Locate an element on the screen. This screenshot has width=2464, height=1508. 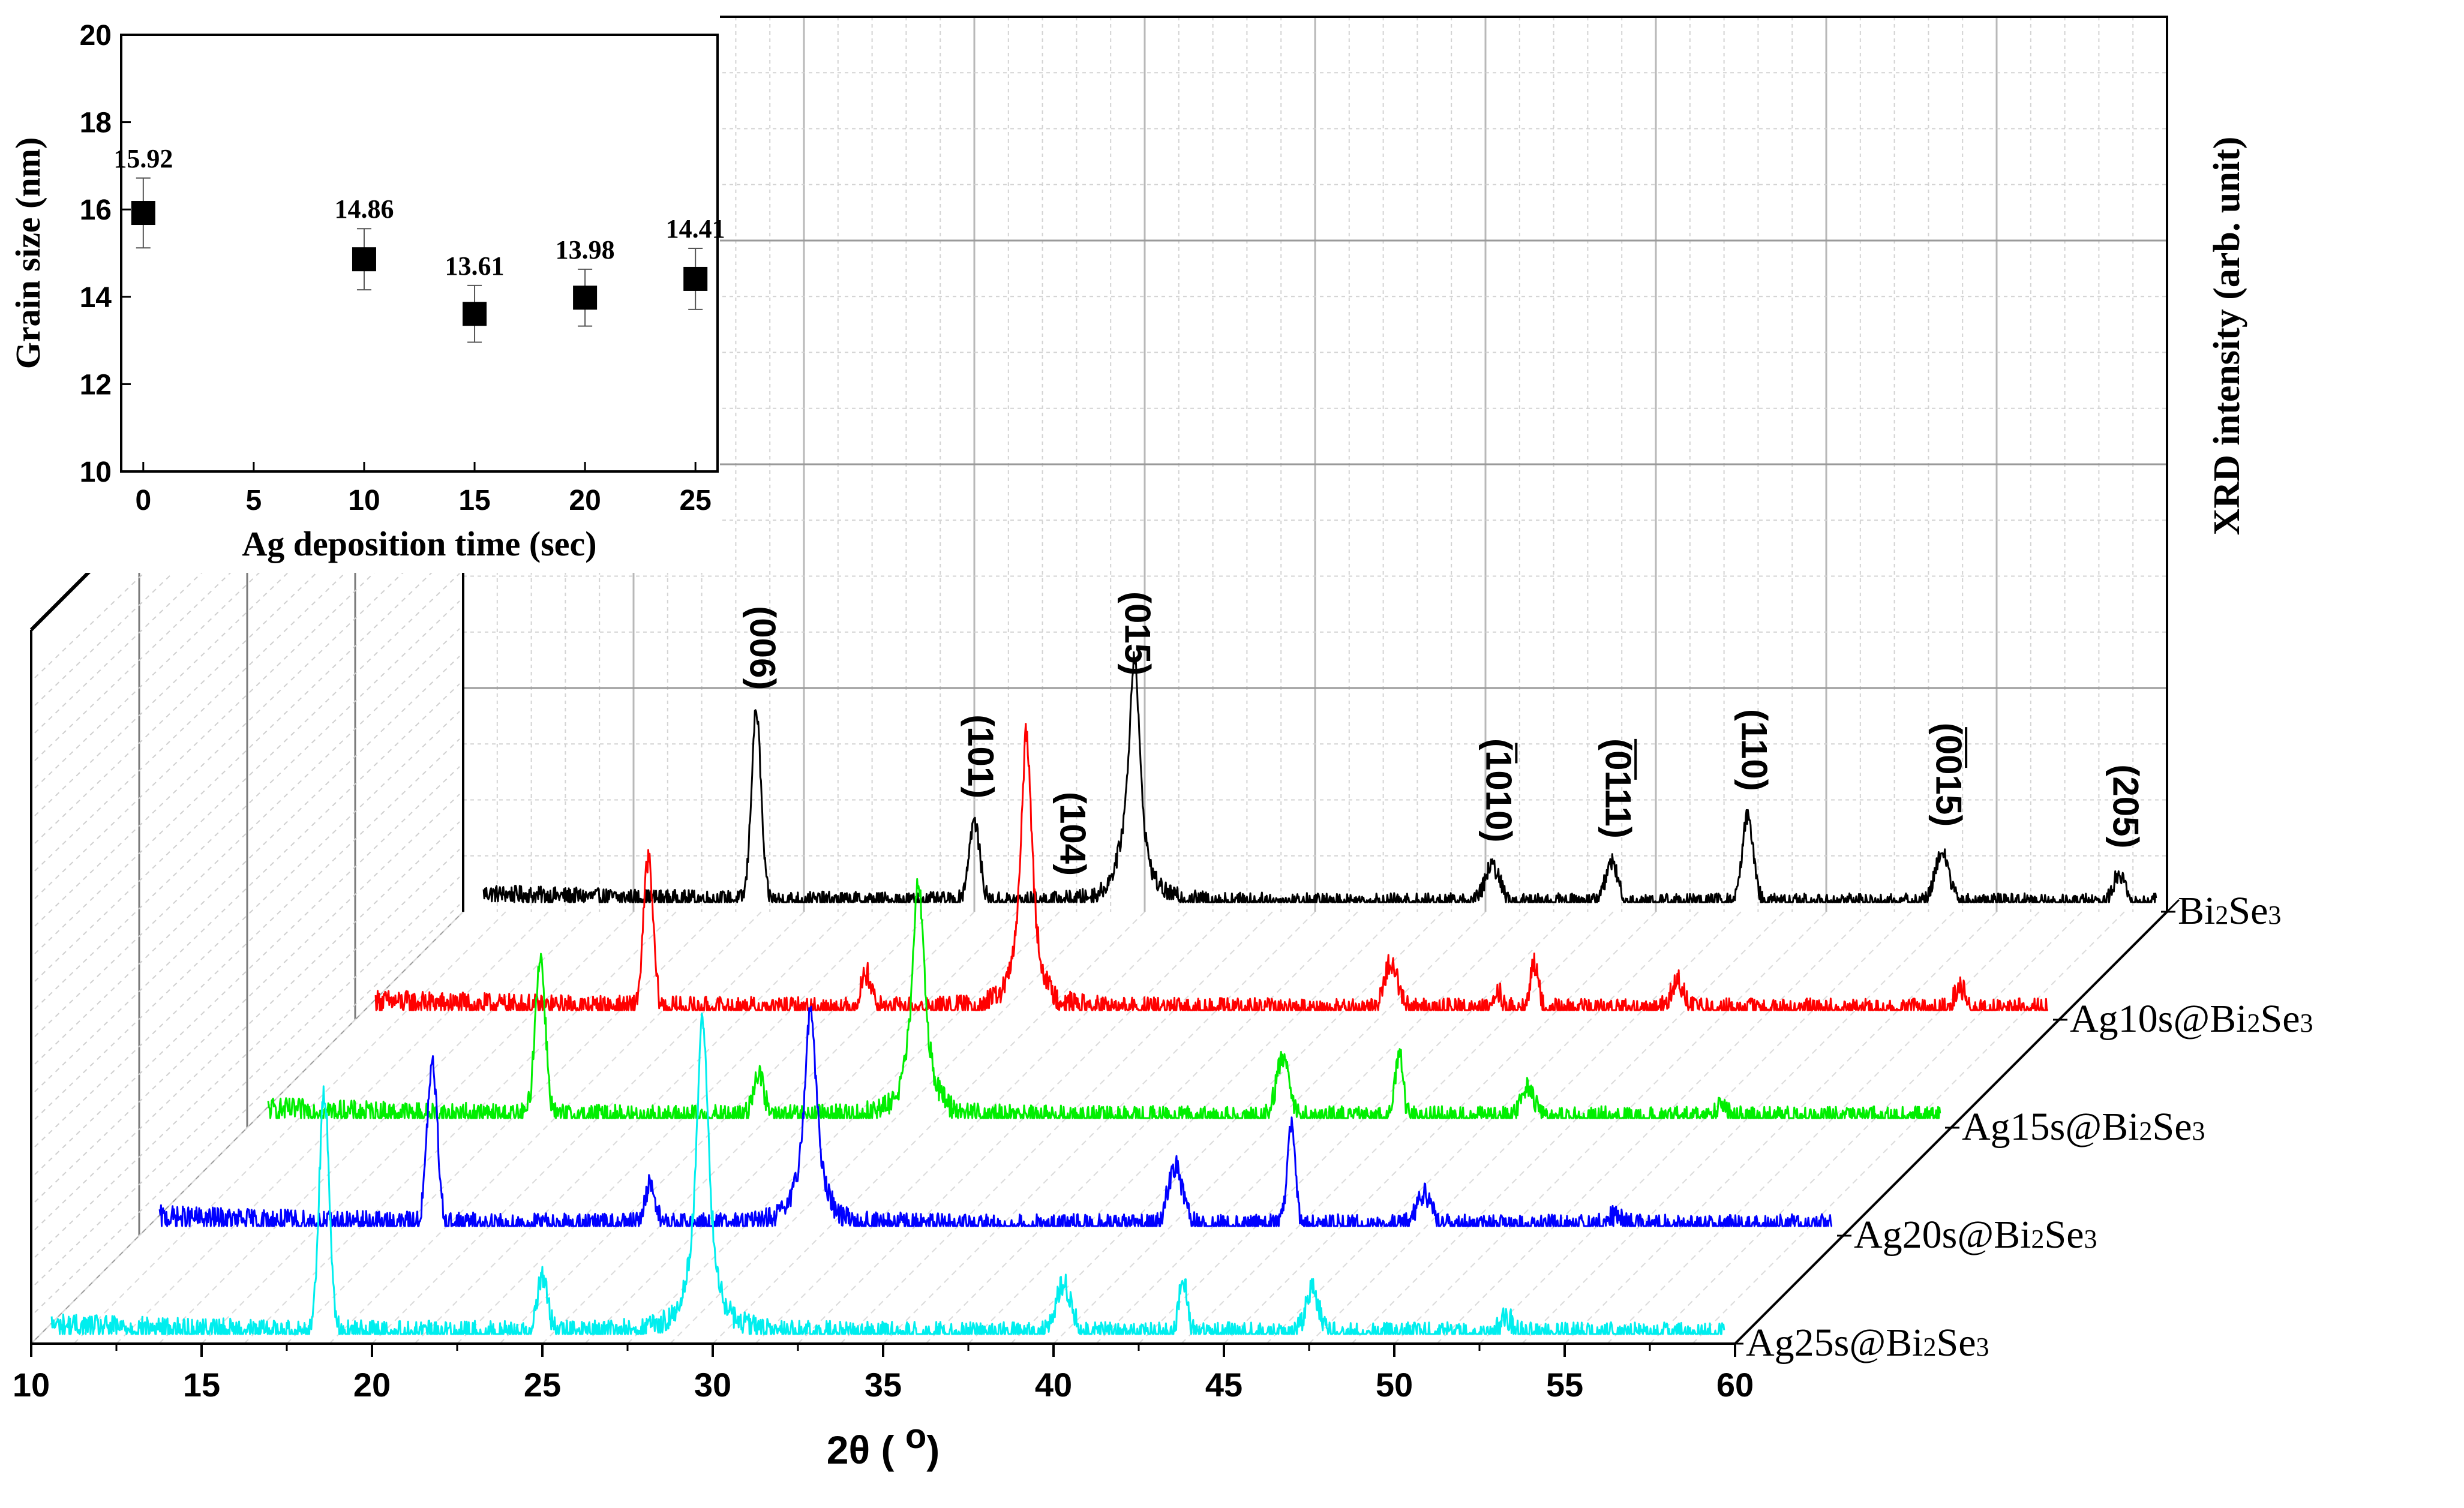
series-label-Ag10s@Bi2Se3: Ag10s@Bi2Se3 is located at coordinates (2191, 1019).